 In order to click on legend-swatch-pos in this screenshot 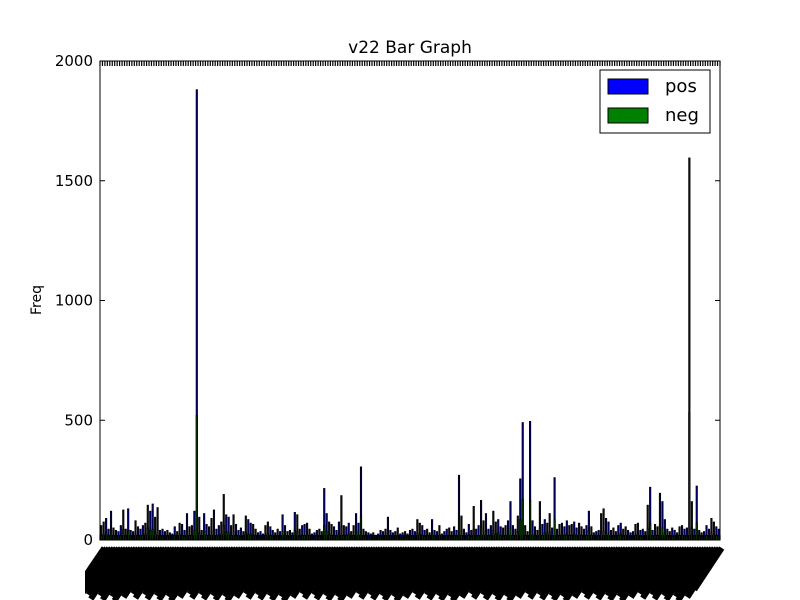, I will do `click(628, 86)`.